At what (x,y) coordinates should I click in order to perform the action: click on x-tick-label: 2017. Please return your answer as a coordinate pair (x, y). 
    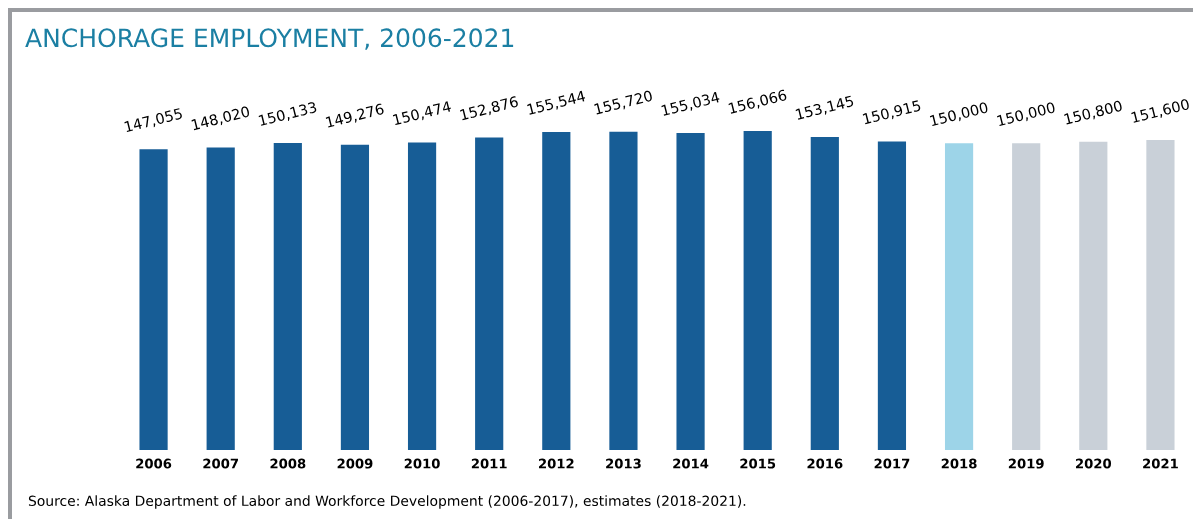
    Looking at the image, I should click on (892, 463).